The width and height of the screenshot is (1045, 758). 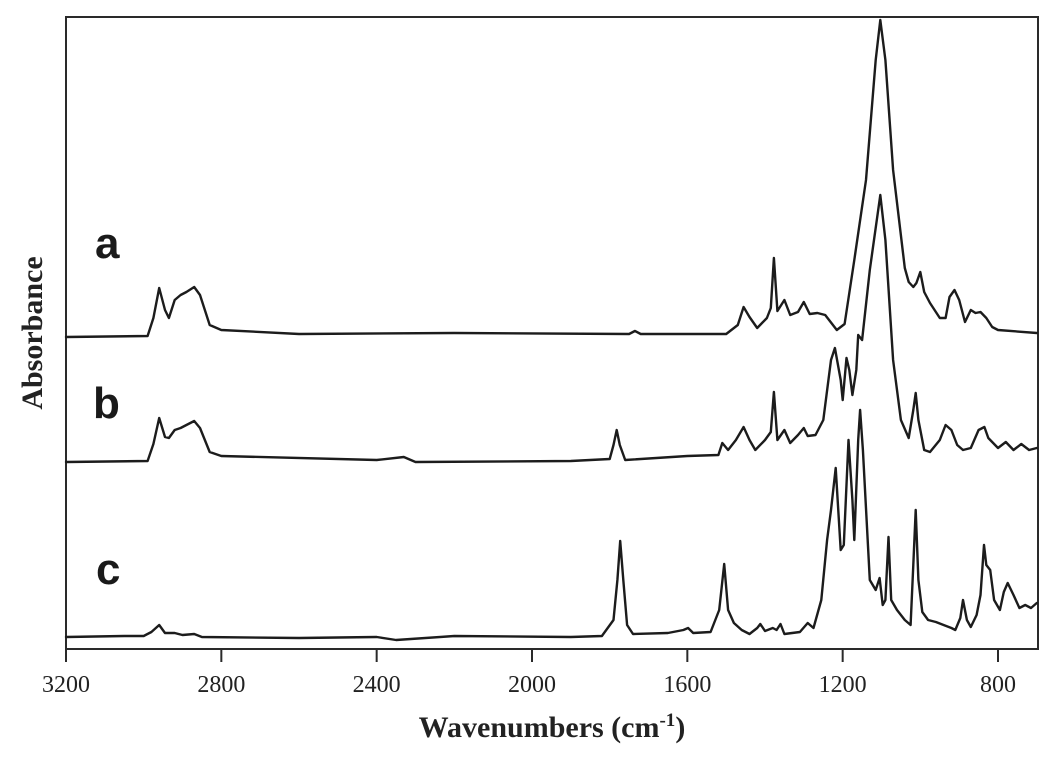 I want to click on y-axis-title: Absorbance, so click(x=32, y=332).